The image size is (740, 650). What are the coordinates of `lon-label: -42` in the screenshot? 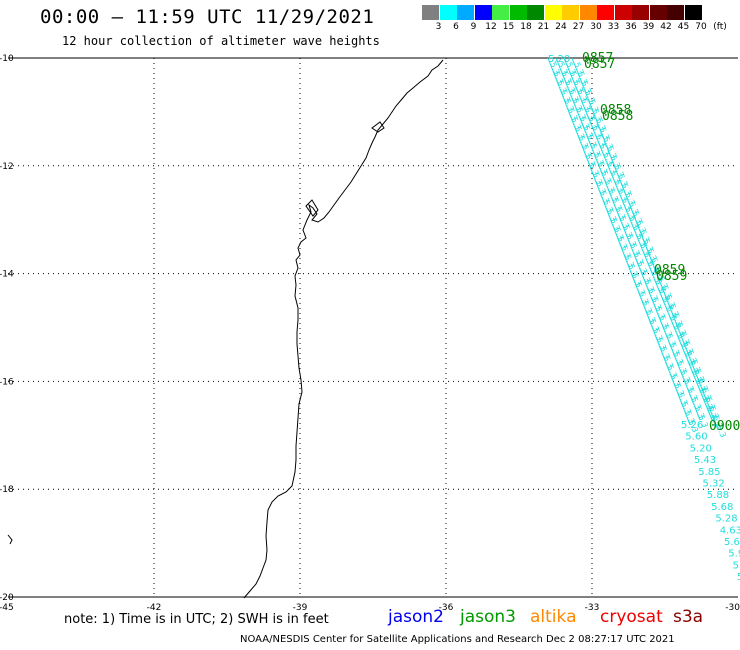 It's located at (154, 608).